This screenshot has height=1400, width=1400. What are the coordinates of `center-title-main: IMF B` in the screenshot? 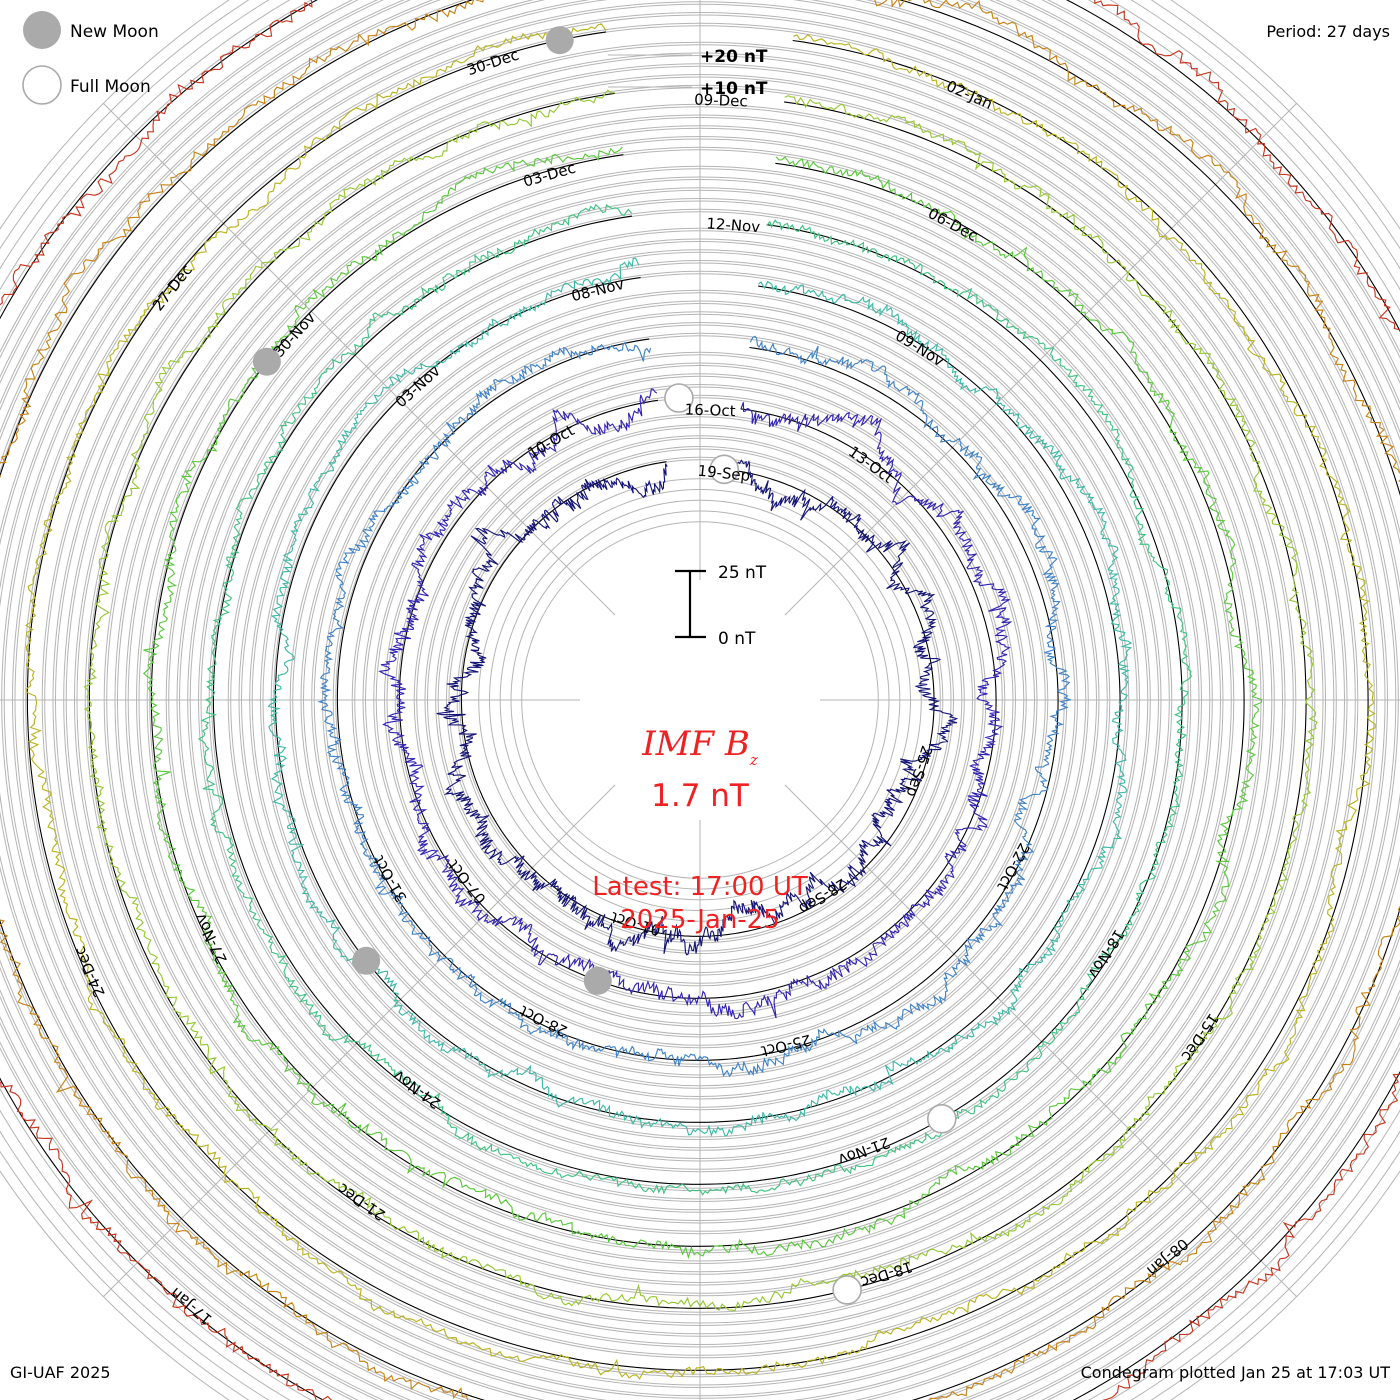 It's located at (695, 744).